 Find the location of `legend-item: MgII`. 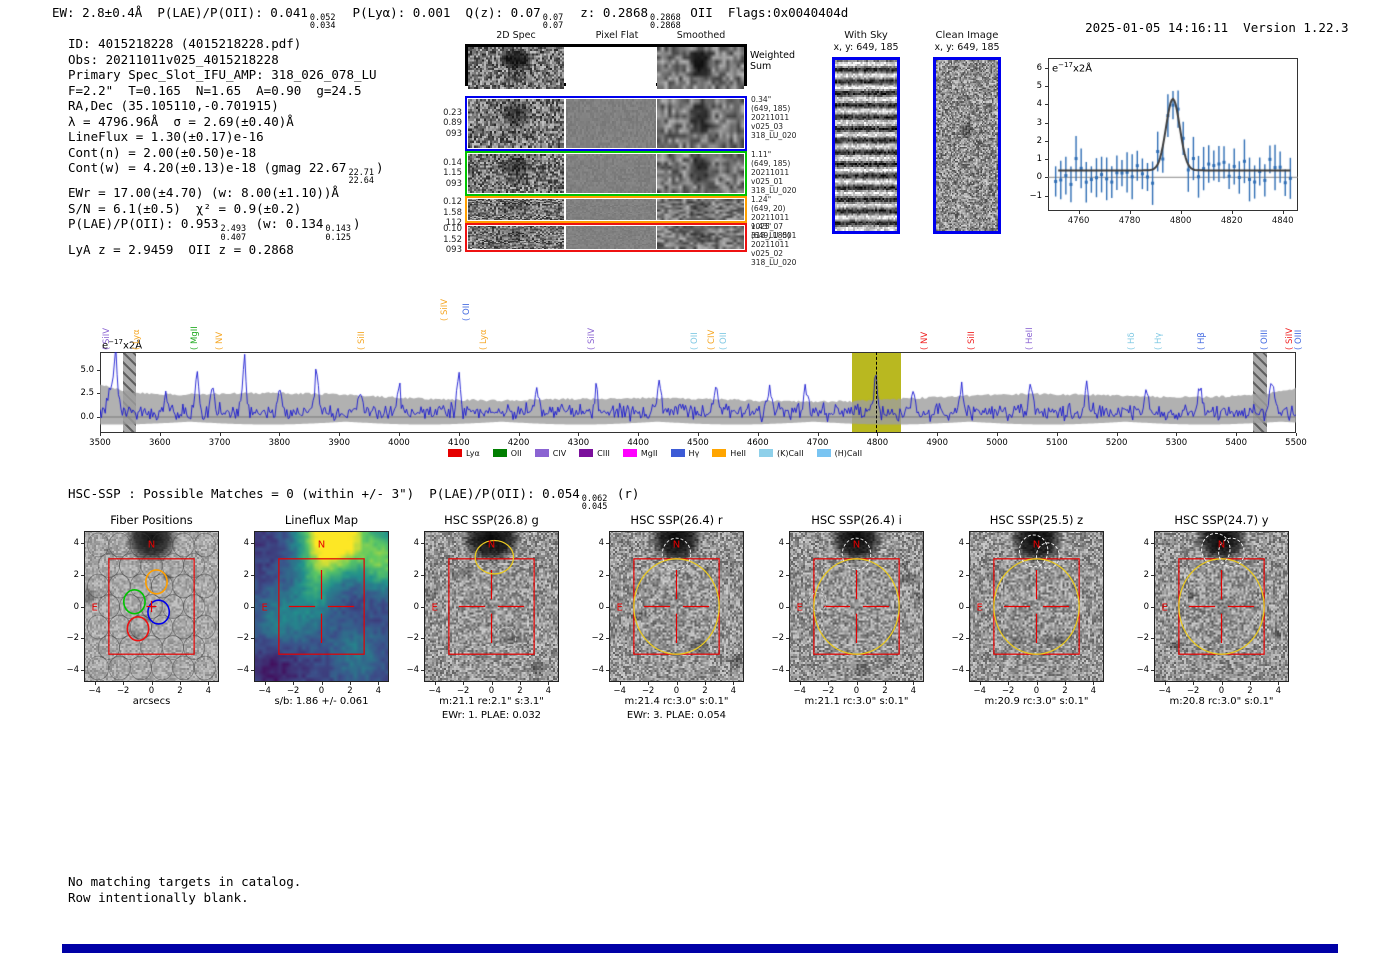

legend-item: MgII is located at coordinates (640, 453).